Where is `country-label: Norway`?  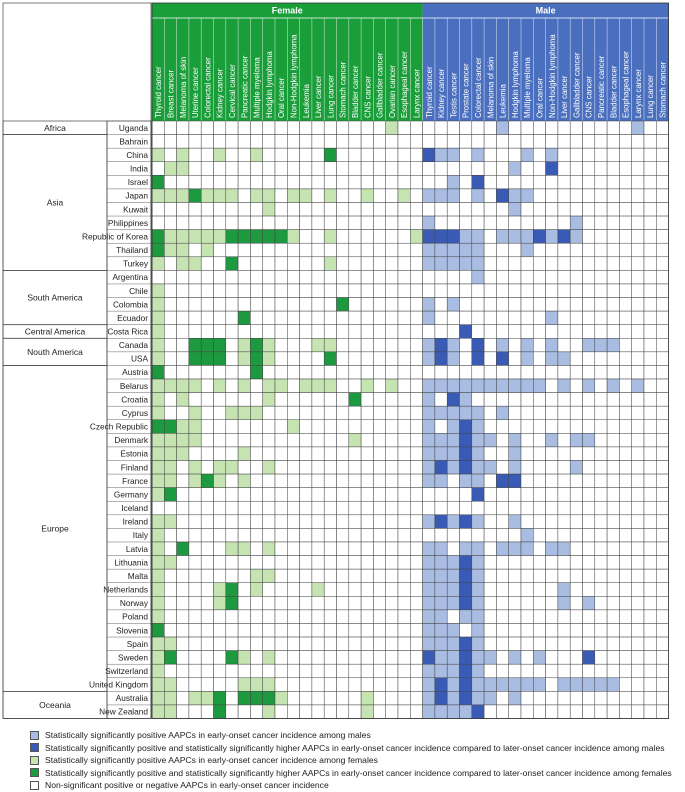
country-label: Norway is located at coordinates (134, 603).